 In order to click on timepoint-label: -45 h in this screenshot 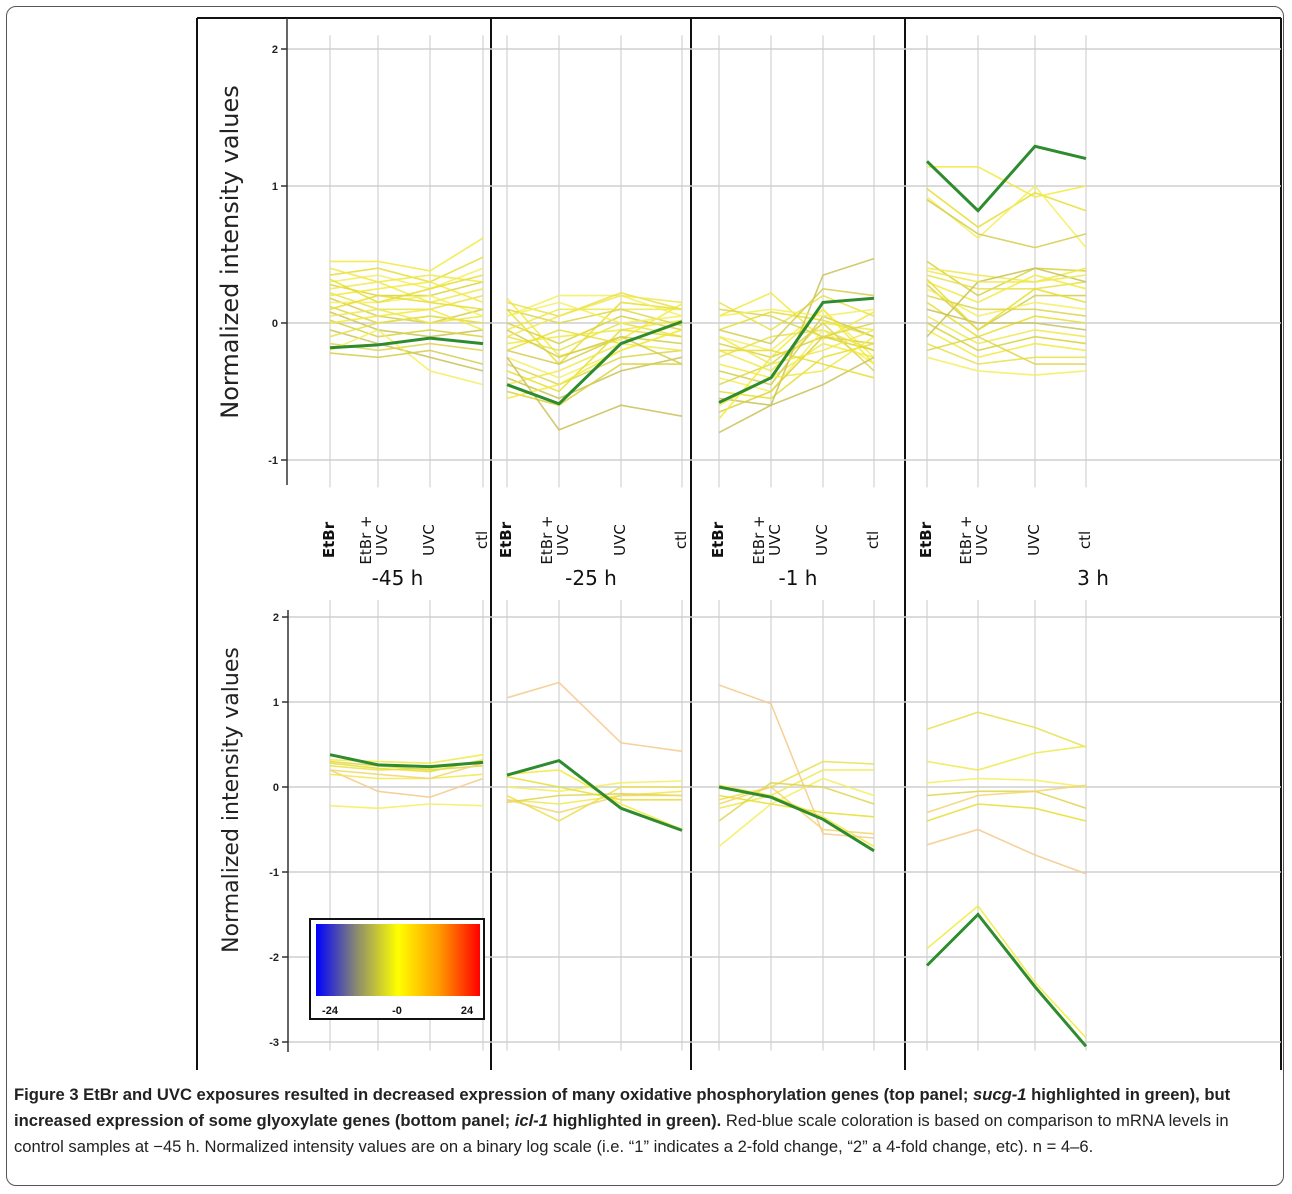, I will do `click(398, 578)`.